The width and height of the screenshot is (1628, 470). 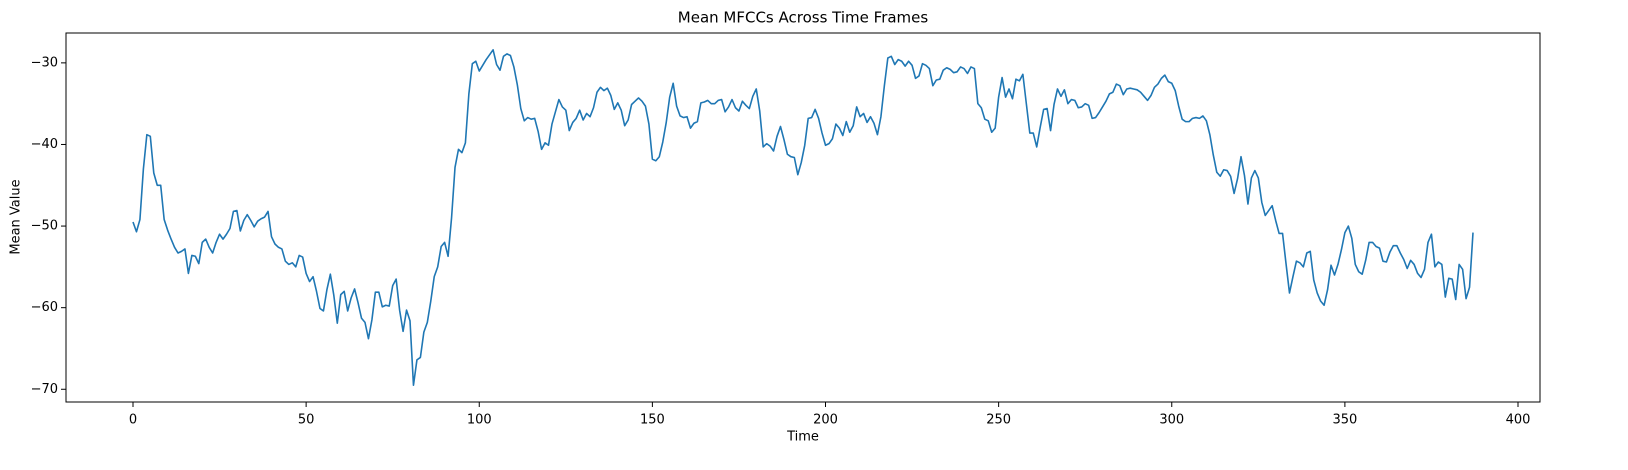 I want to click on y-tick-label: −30, so click(x=44, y=62).